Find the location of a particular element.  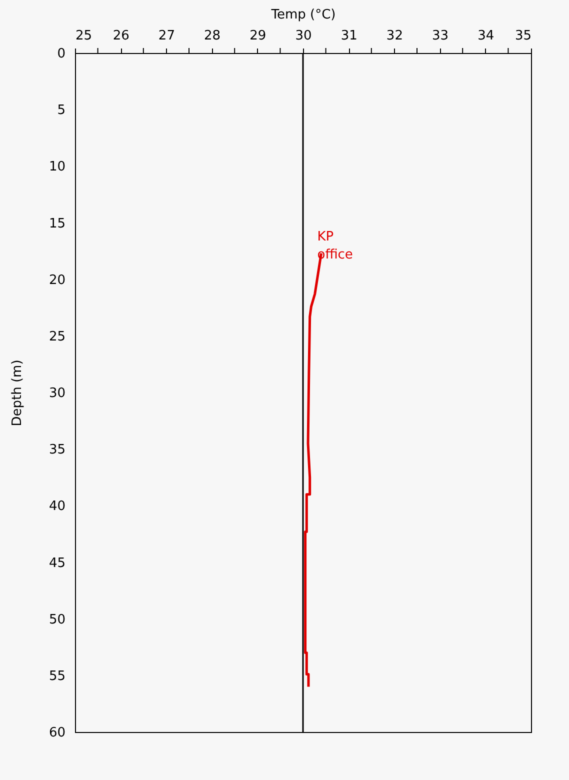

y-tick-label: 45 is located at coordinates (57, 563).